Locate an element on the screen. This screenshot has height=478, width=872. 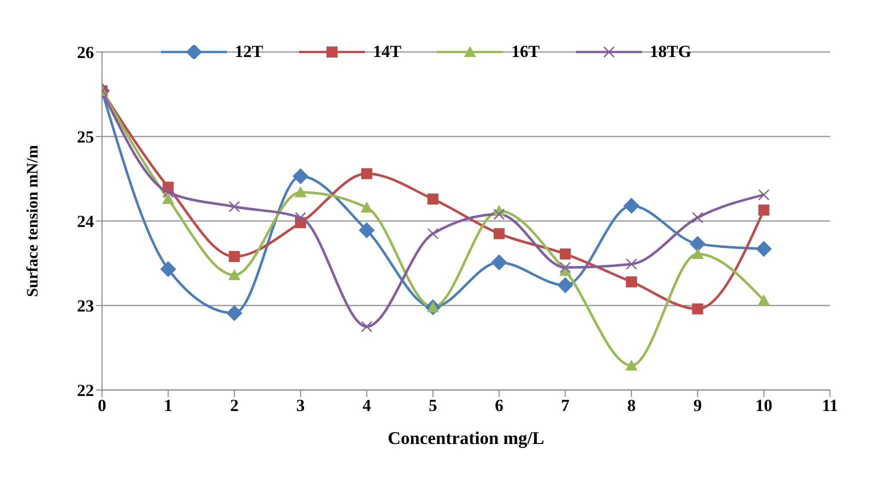
x-tick-label: 3 is located at coordinates (300, 406).